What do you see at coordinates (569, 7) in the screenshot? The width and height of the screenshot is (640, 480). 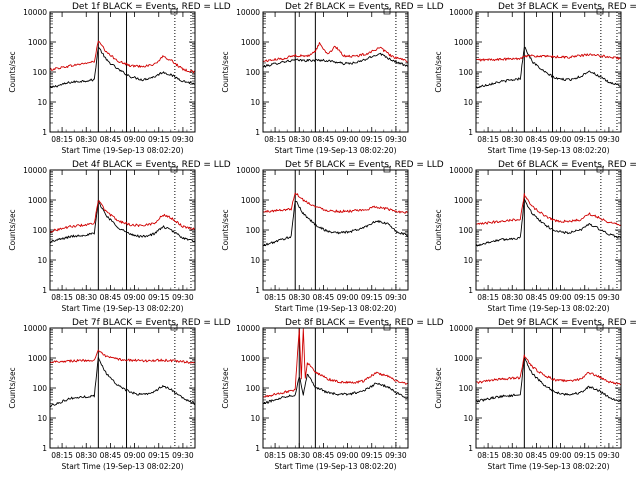 I see `chart-title: Det 3f BLACK = Events, RED = LLD` at bounding box center [569, 7].